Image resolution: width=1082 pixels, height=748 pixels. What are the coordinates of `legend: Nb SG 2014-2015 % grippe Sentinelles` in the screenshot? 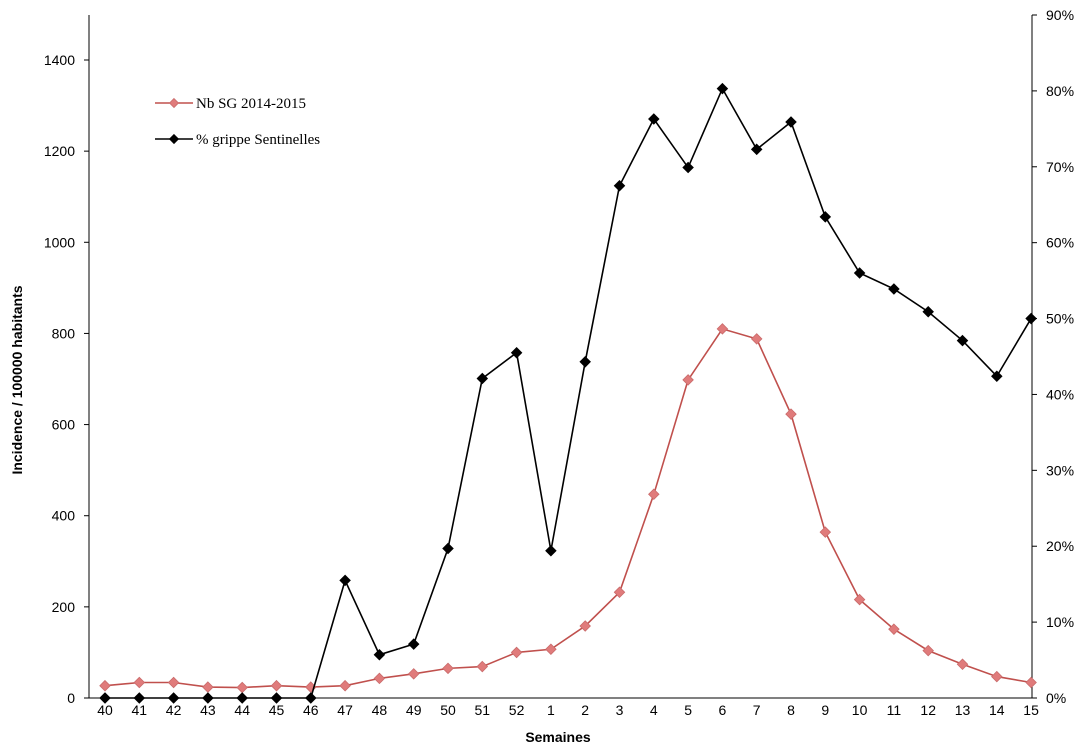 It's located at (237, 122).